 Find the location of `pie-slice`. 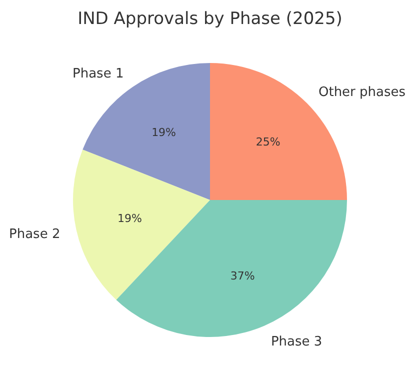

pie-slice is located at coordinates (141, 225).